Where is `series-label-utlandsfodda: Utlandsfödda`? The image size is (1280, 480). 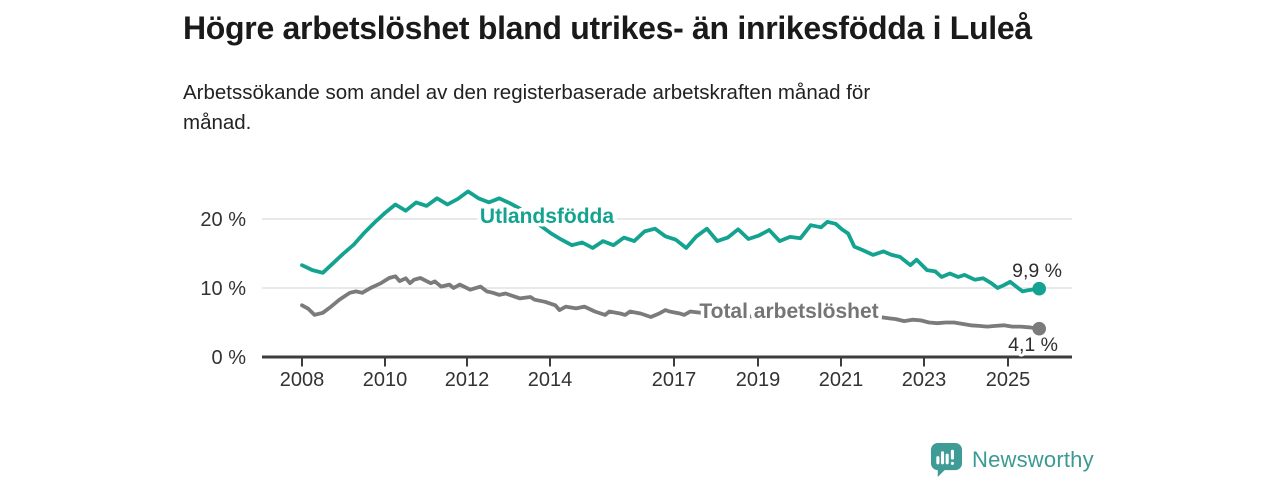
series-label-utlandsfodda: Utlandsfödda is located at coordinates (547, 216).